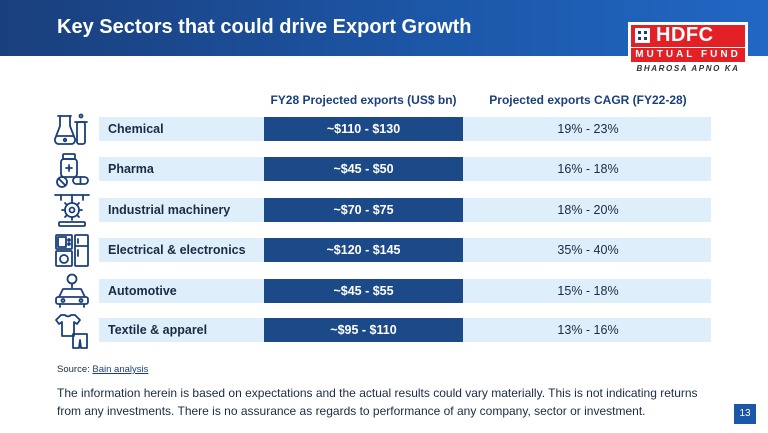  What do you see at coordinates (688, 55) in the screenshot?
I see `logo-subtitle: MUTUAL FUND` at bounding box center [688, 55].